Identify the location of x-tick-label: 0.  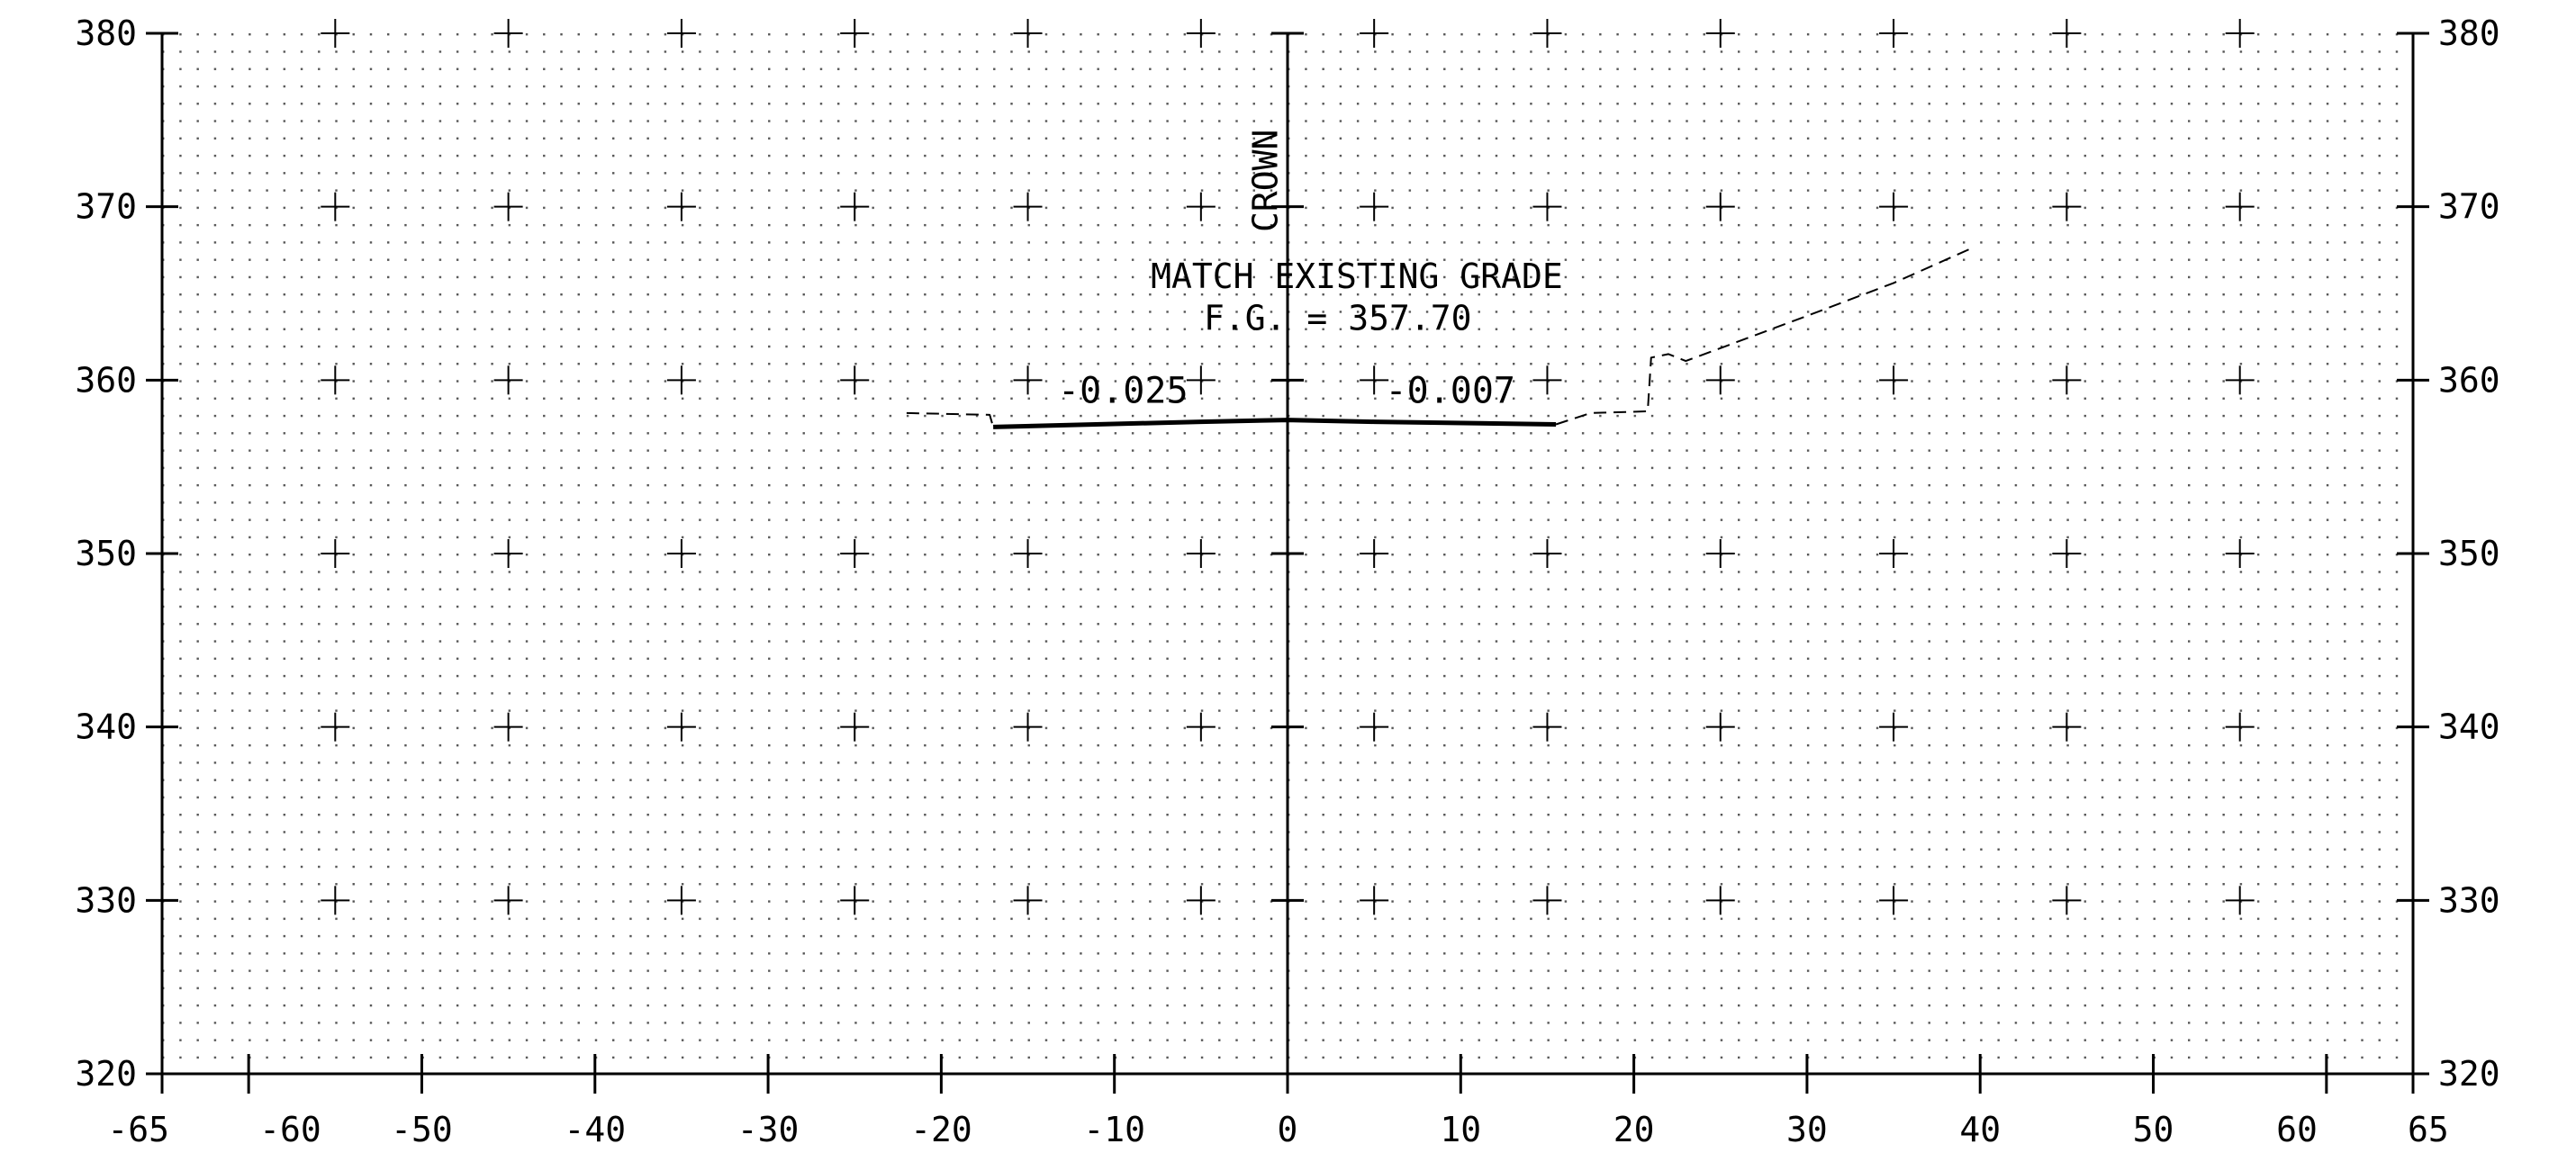
(1288, 1129).